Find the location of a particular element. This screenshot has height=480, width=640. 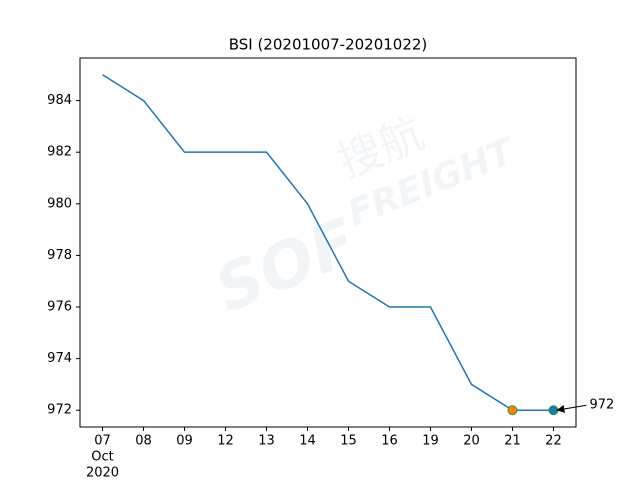

x-tick-label: 07 is located at coordinates (102, 441).